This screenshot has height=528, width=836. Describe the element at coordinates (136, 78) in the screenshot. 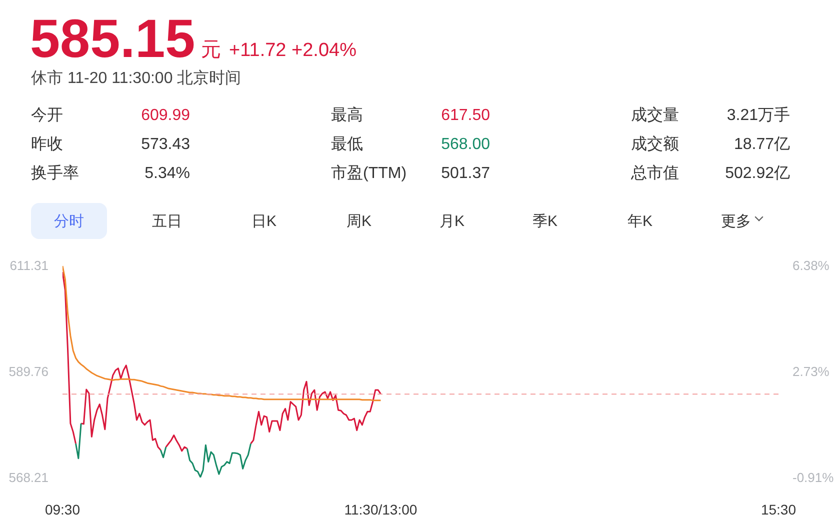

I see `chart-subtitle: 休市 11-20 11:30:00 北京时间` at that location.